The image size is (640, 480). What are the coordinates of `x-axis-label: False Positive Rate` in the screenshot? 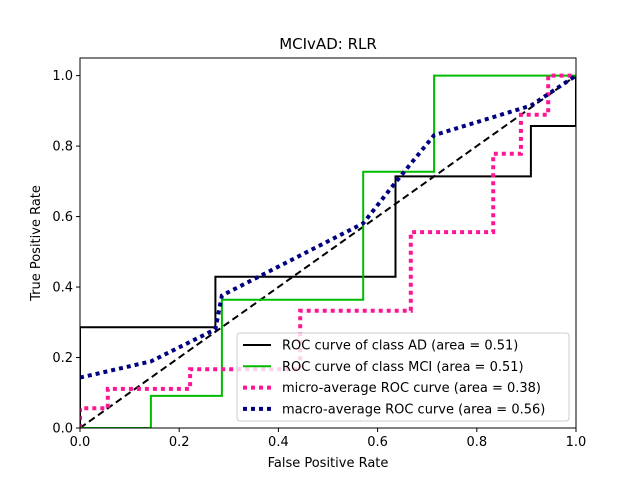 It's located at (328, 463).